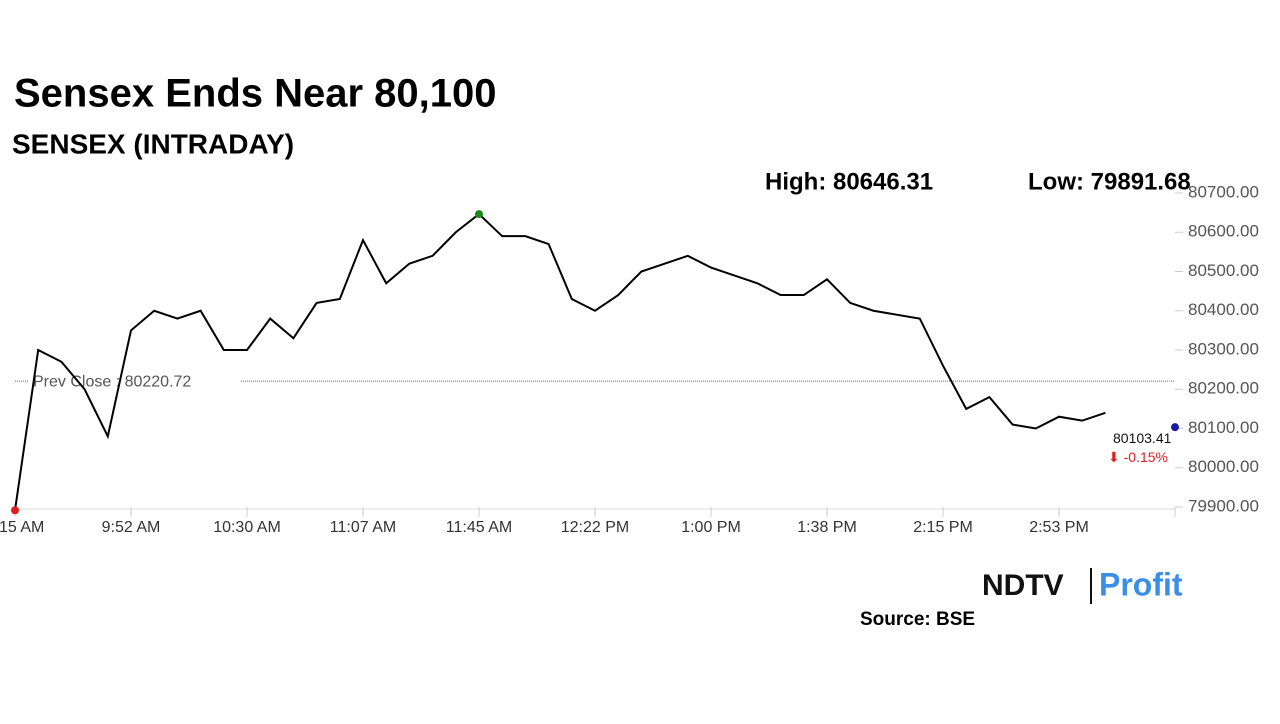  I want to click on change-label: ⬇ -0.15%, so click(1138, 457).